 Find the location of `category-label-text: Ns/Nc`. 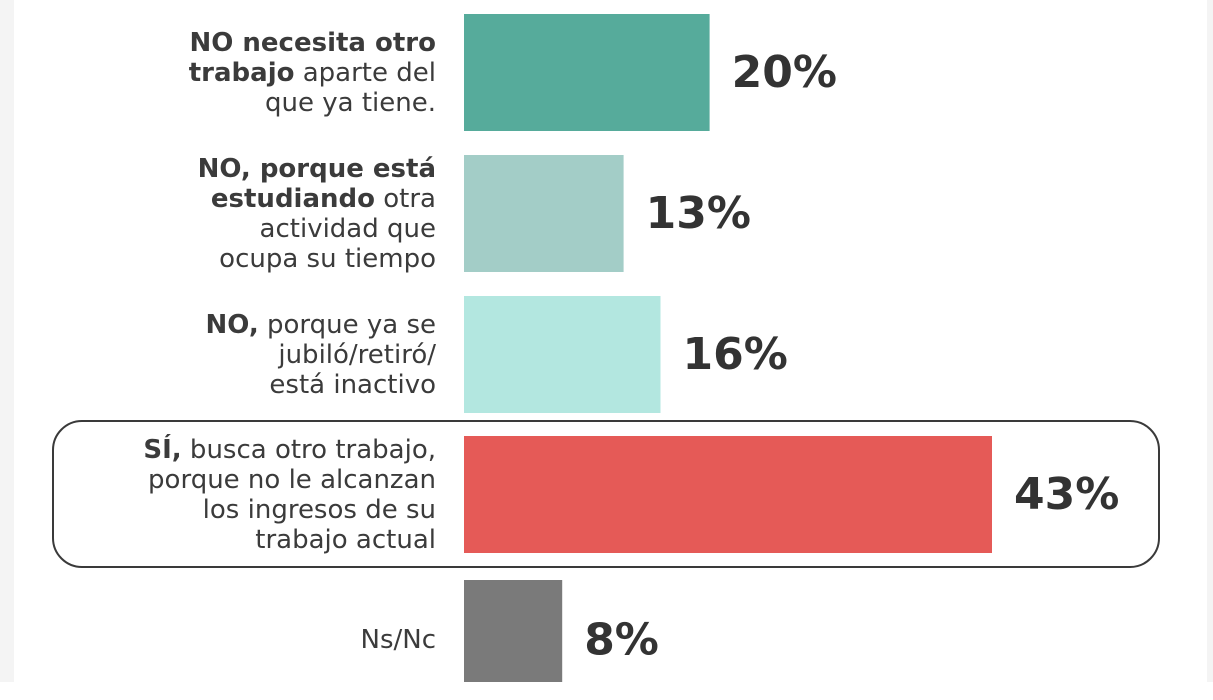

category-label-text: Ns/Nc is located at coordinates (398, 640).